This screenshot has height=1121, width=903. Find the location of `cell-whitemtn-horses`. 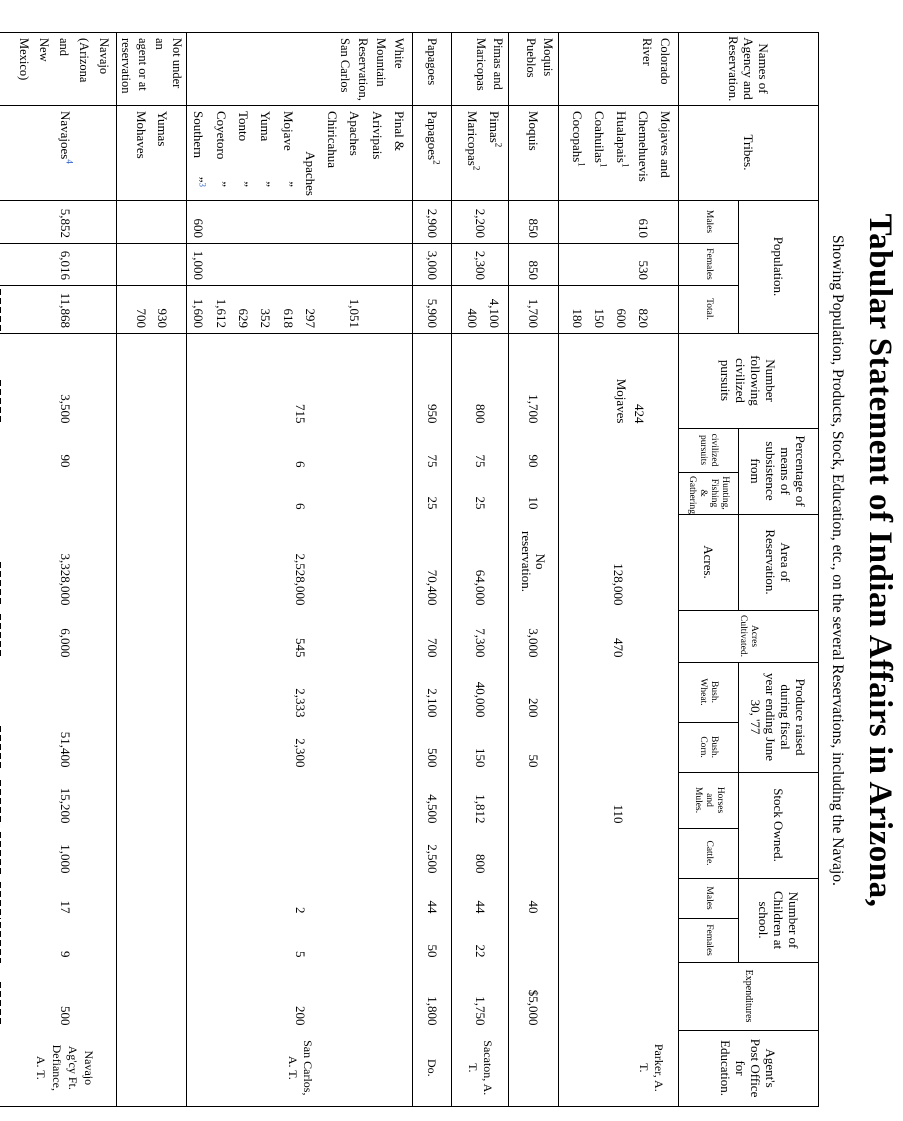

cell-whitemtn-horses is located at coordinates (299, 800).